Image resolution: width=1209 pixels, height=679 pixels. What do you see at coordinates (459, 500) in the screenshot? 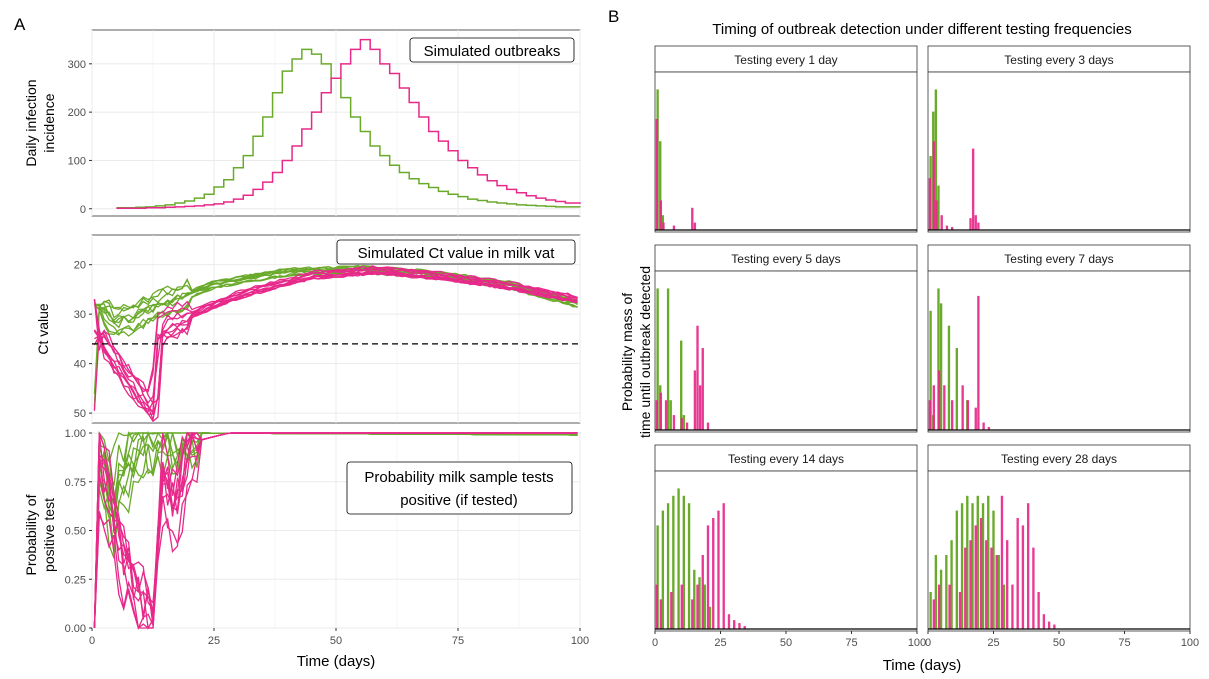
I see `probability-annotation-line-2: positive (if tested)` at bounding box center [459, 500].